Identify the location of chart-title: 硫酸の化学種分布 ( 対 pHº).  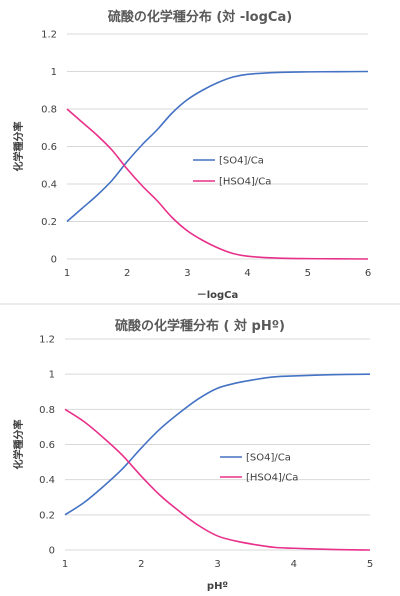
(200, 326).